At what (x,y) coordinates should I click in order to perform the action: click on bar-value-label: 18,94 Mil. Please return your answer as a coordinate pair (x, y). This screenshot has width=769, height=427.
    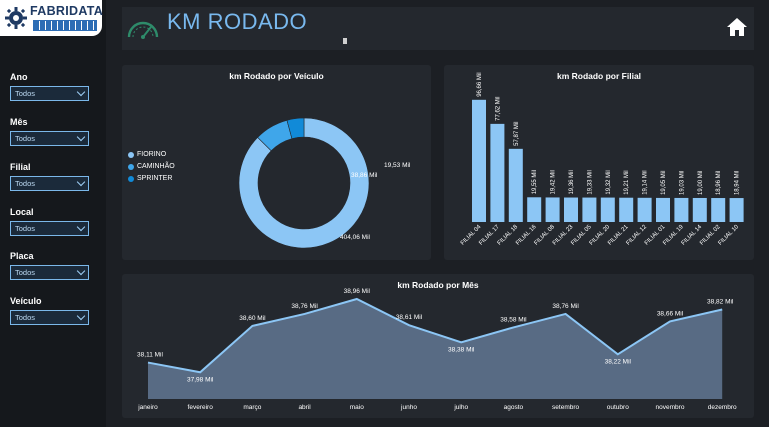
    Looking at the image, I should click on (738, 183).